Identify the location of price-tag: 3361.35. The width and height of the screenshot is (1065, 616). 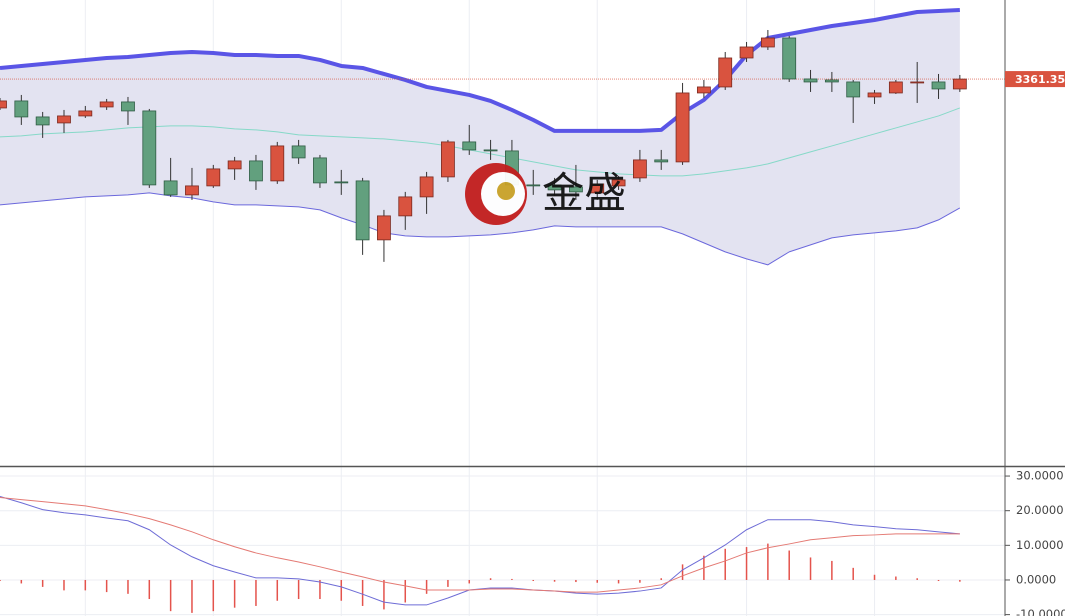
(1035, 79).